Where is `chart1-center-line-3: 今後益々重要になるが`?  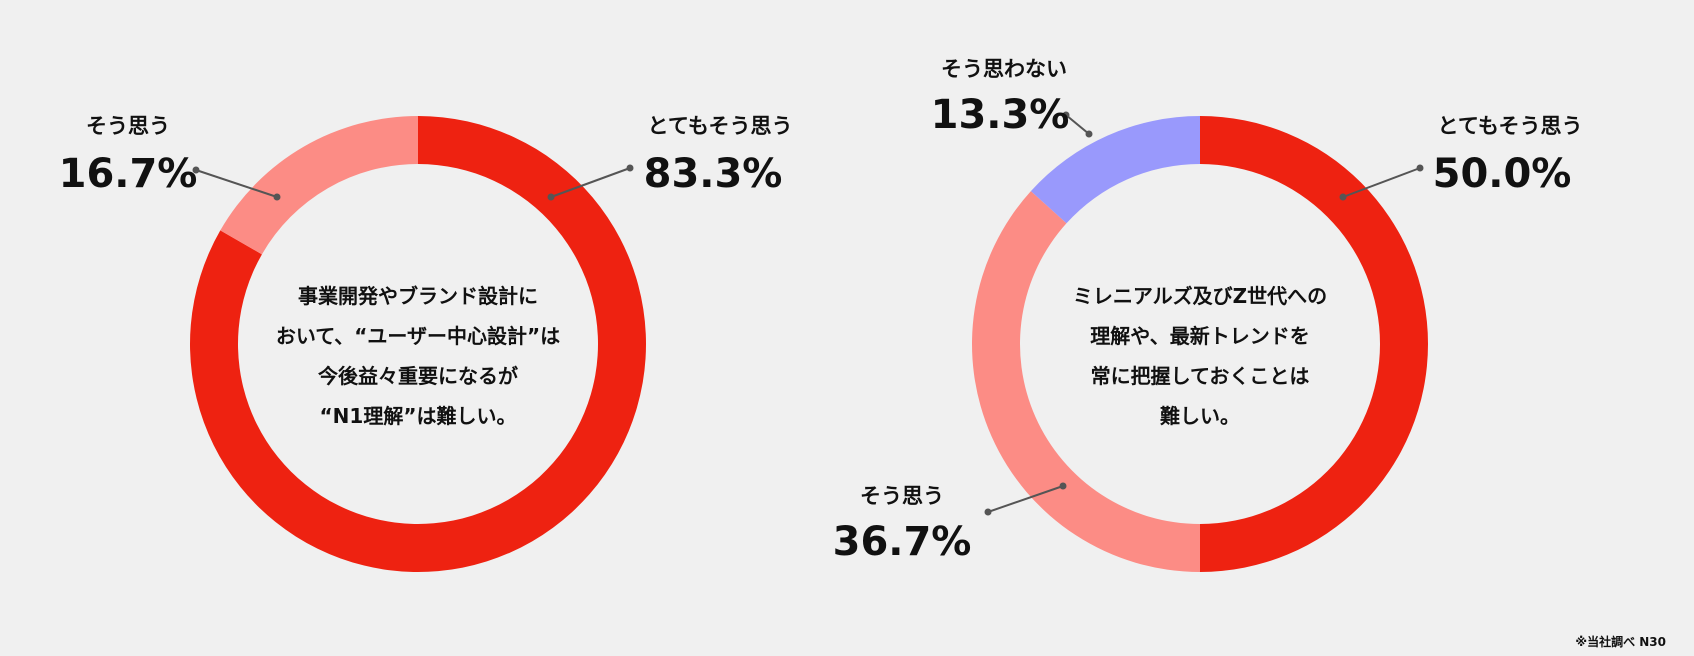 chart1-center-line-3: 今後益々重要になるが is located at coordinates (418, 376).